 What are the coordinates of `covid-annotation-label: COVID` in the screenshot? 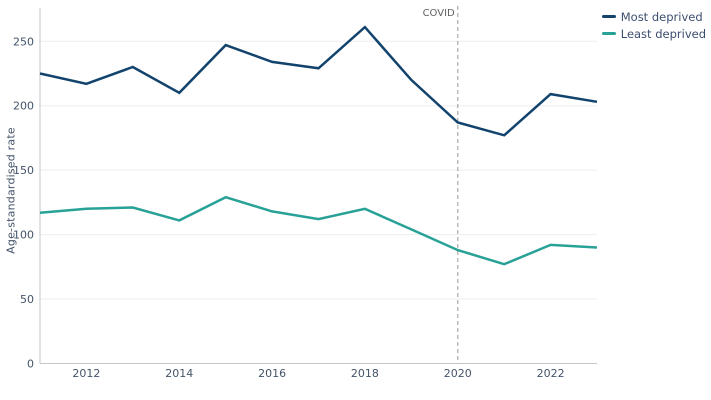 It's located at (439, 13).